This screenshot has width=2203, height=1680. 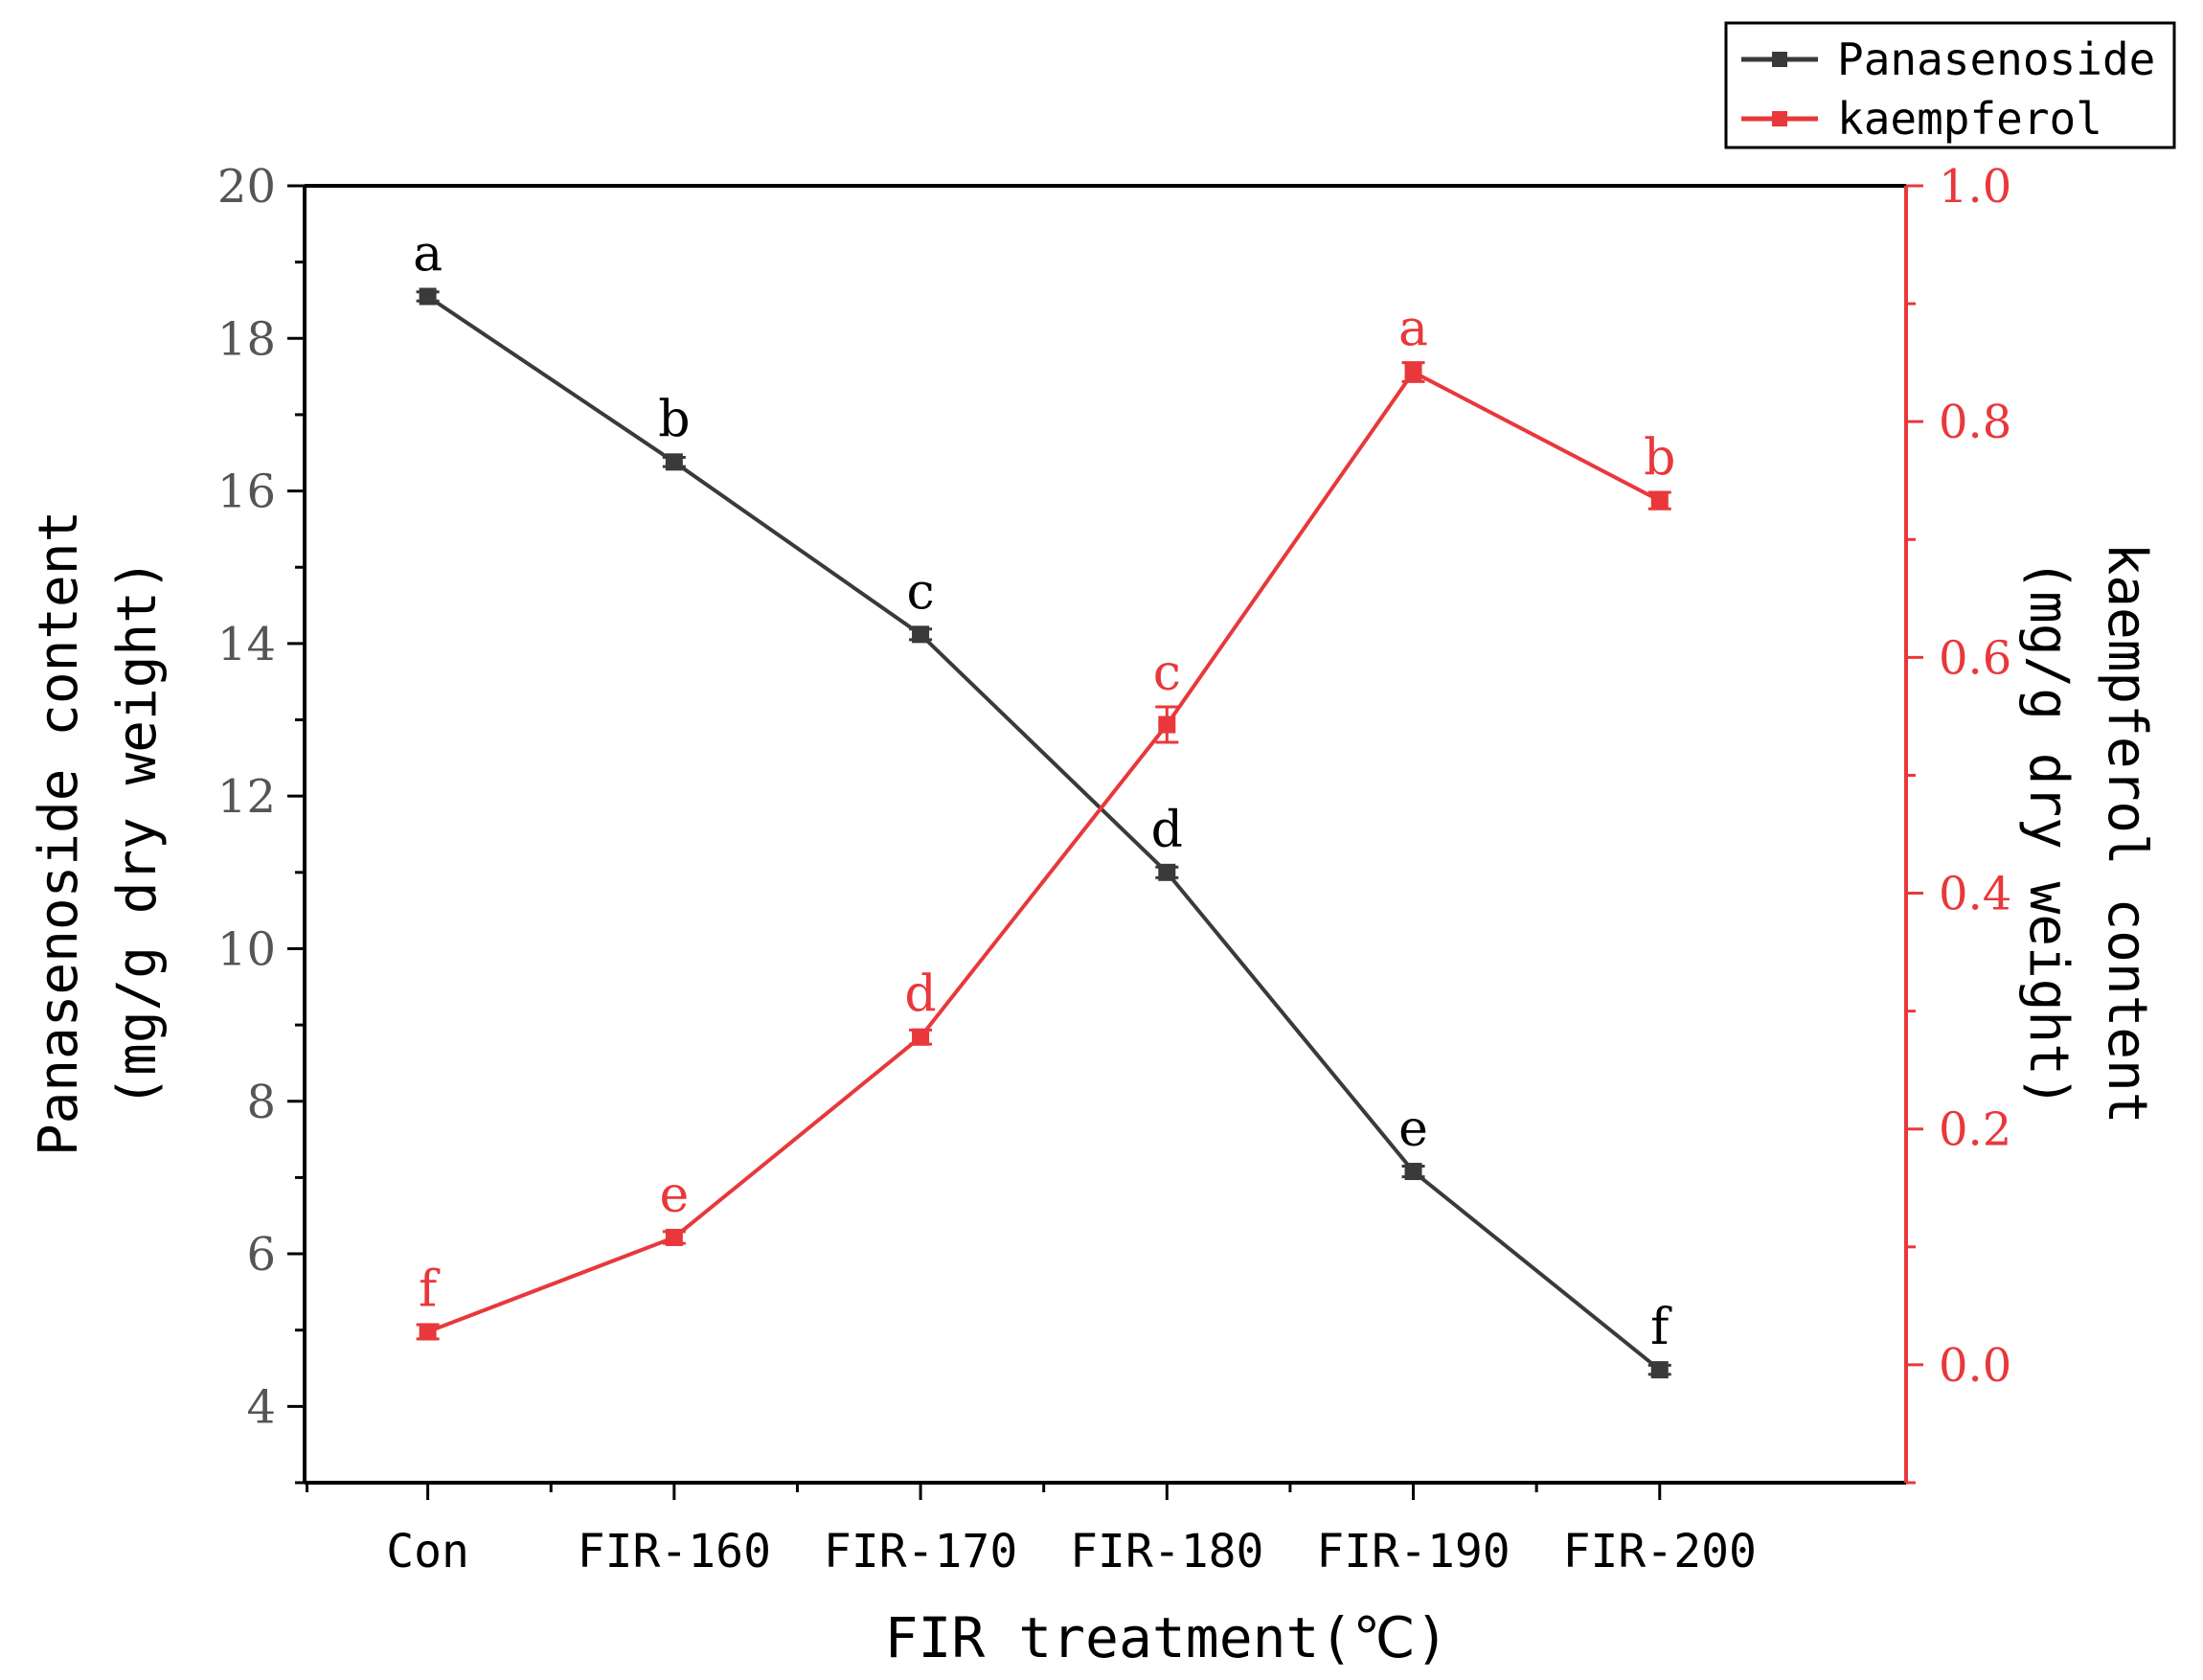 What do you see at coordinates (674, 1551) in the screenshot?
I see `x-tick-label: FIR-160` at bounding box center [674, 1551].